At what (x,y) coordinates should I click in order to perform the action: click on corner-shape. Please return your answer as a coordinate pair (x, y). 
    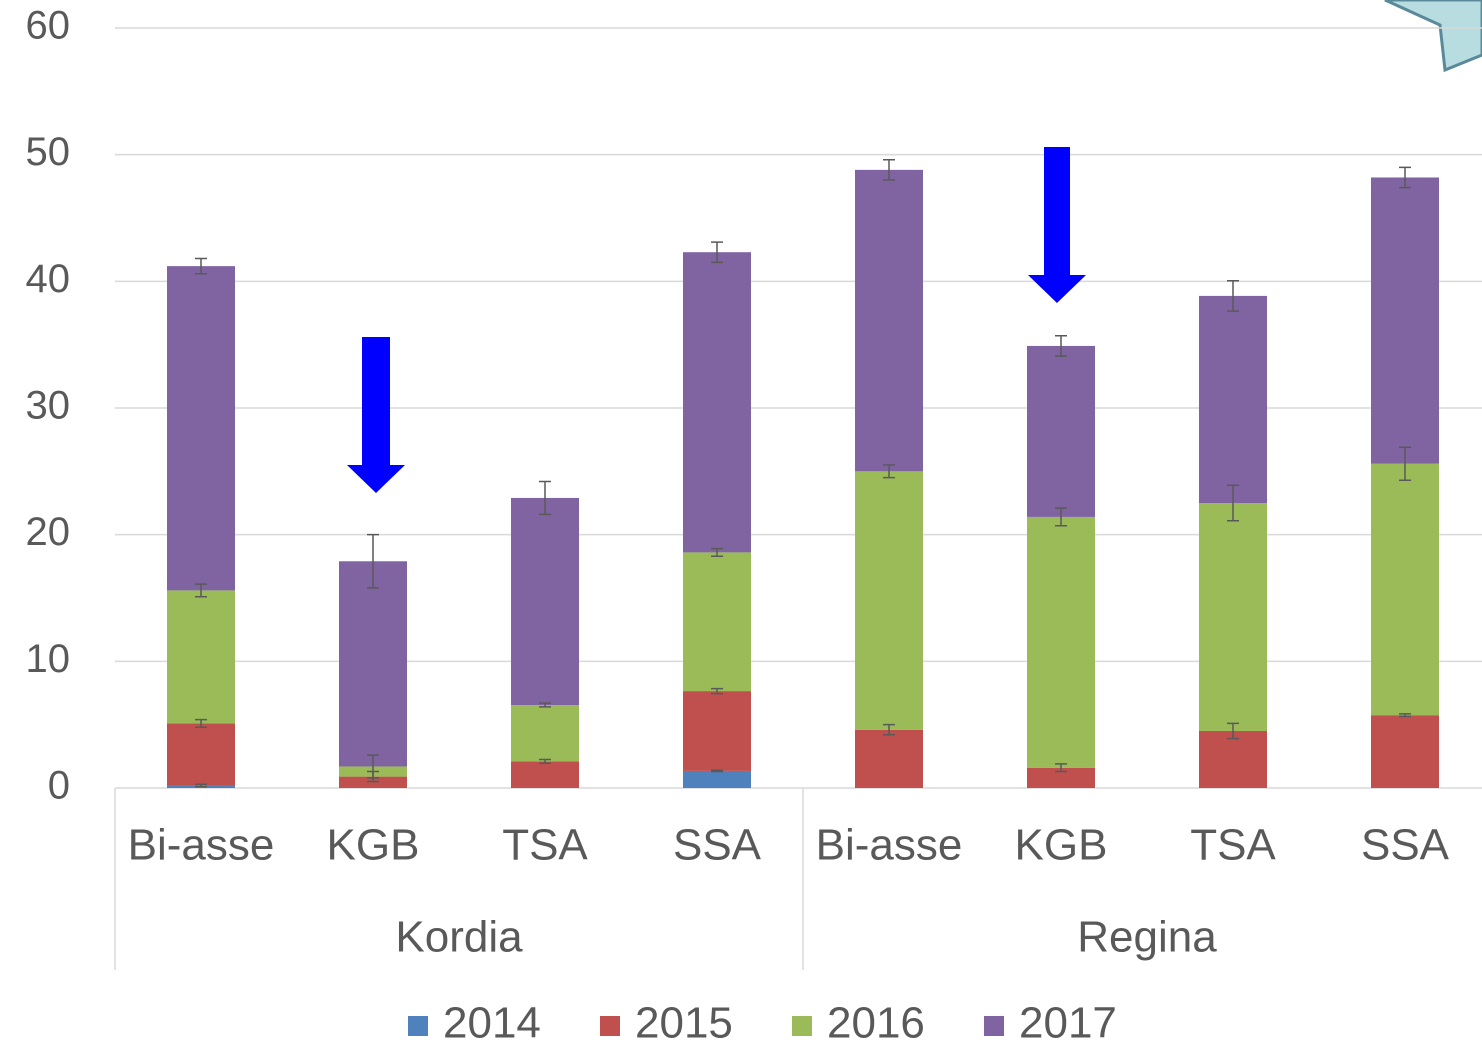
    Looking at the image, I should click on (1433, 36).